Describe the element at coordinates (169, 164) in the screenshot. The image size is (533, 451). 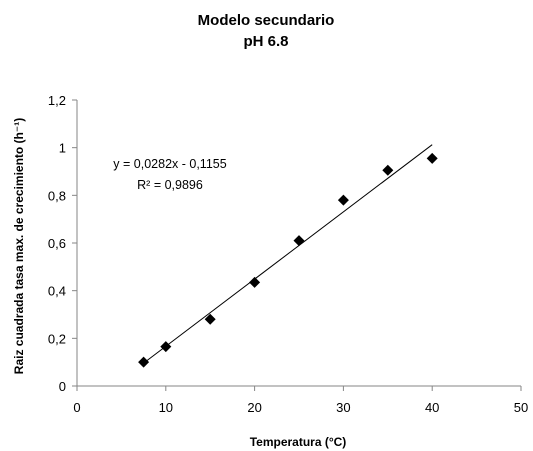
I see `trendline-equation: y = 0,0282x - 0,1155` at that location.